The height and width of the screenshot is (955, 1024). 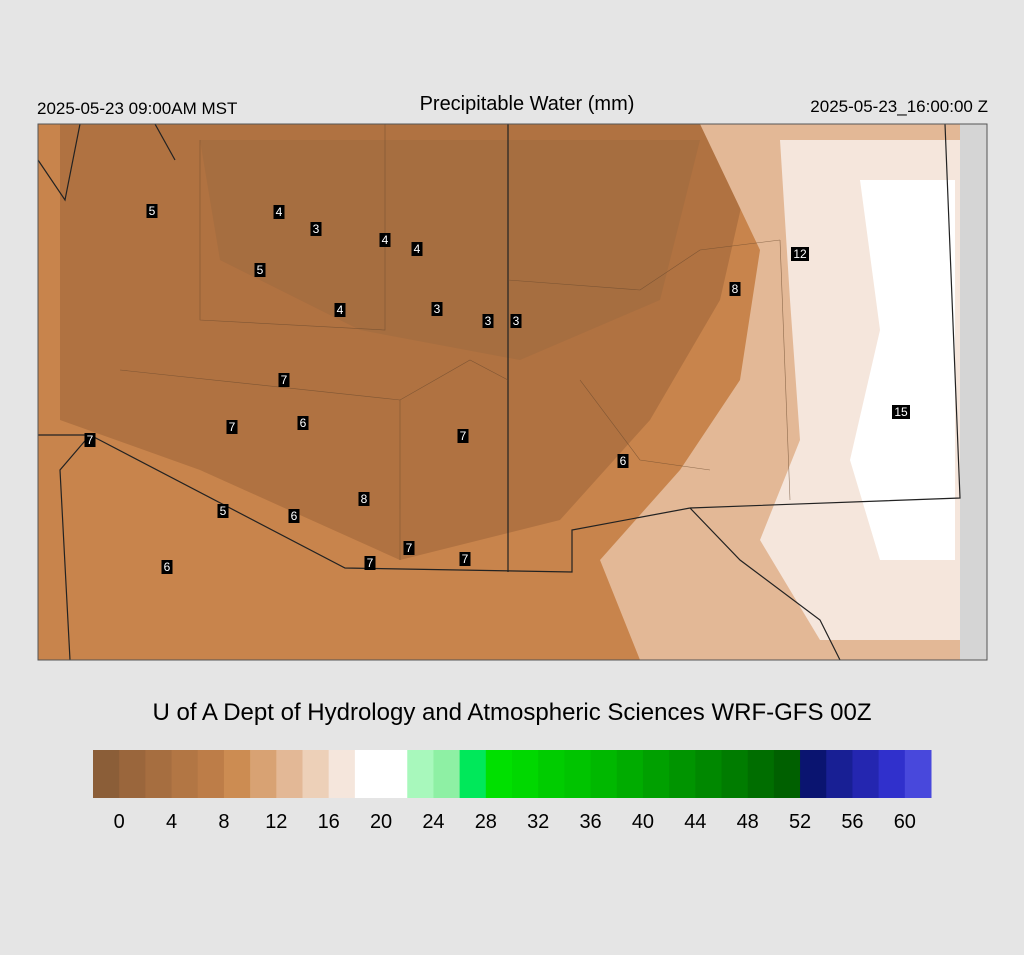 I want to click on station-value: 8, so click(x=735, y=289).